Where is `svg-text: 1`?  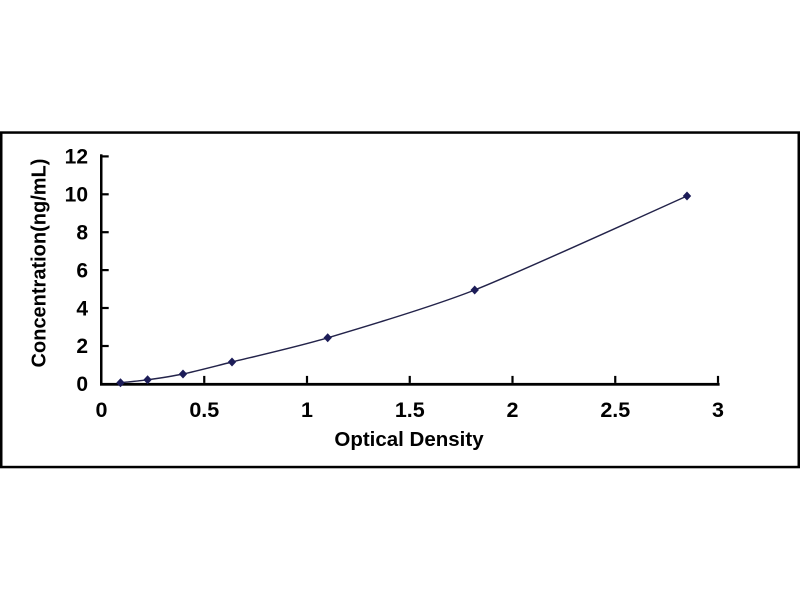
svg-text: 1 is located at coordinates (307, 410).